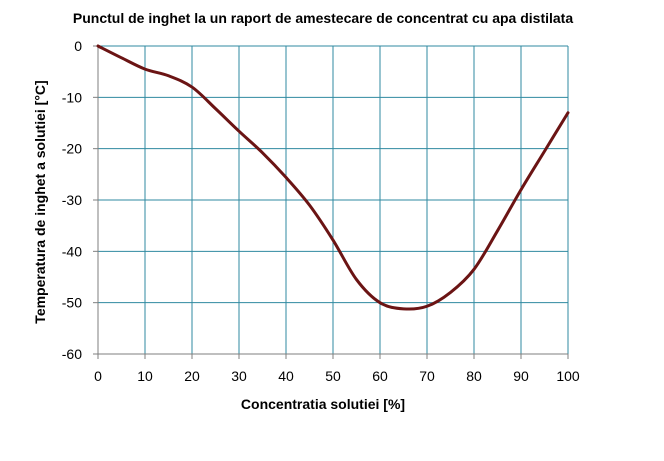 Image resolution: width=664 pixels, height=461 pixels. Describe the element at coordinates (72, 251) in the screenshot. I see `y-tick-label: -40` at that location.